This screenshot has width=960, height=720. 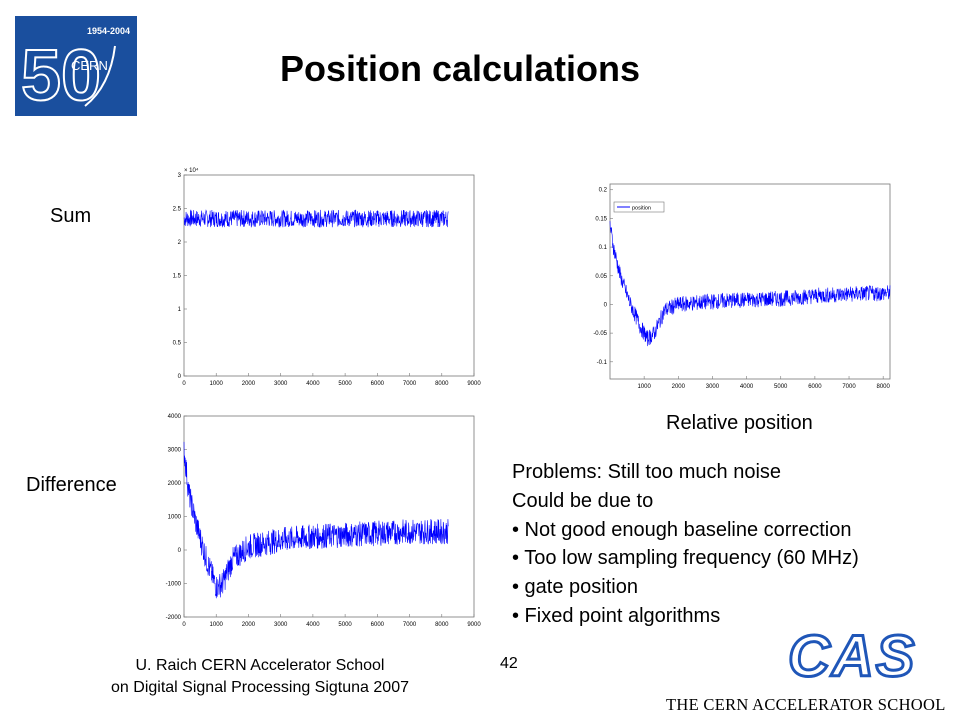 I want to click on cas-logo-text: CAS, so click(x=852, y=656).